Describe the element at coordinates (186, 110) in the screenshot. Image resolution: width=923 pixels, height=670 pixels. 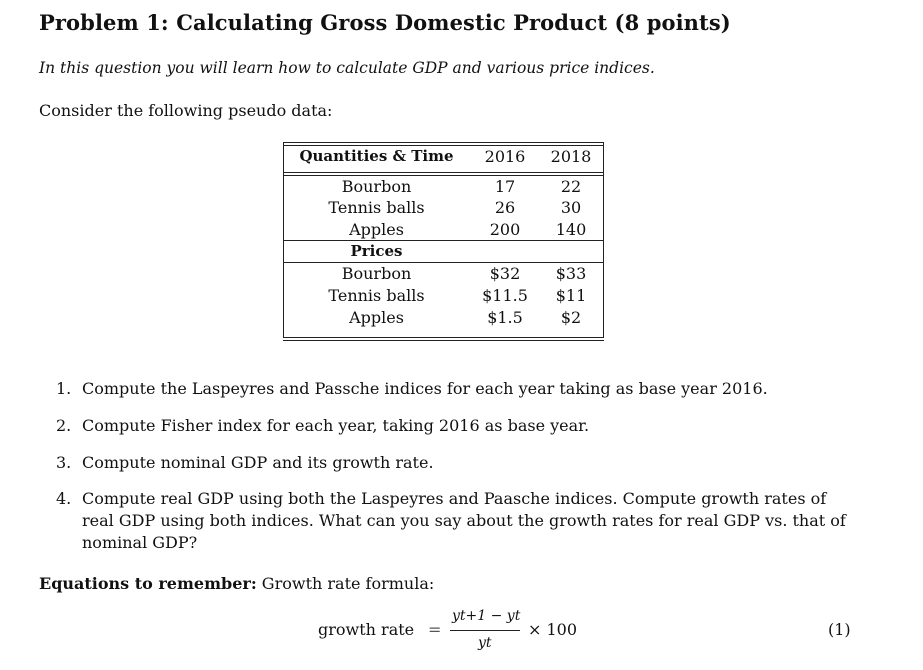
I see `consider-text: Consider the following pseudo data:` at that location.